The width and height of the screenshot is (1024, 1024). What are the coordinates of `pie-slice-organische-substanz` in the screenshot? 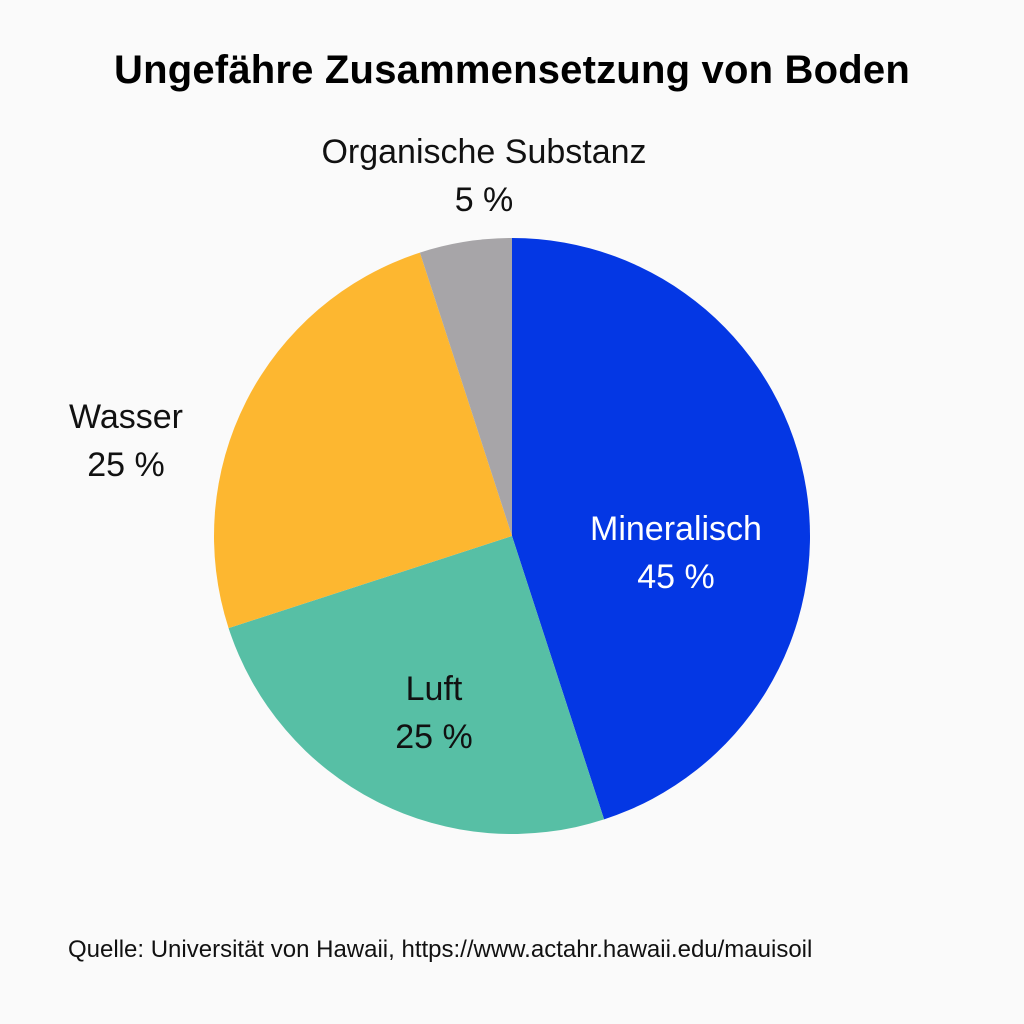 It's located at (465, 387).